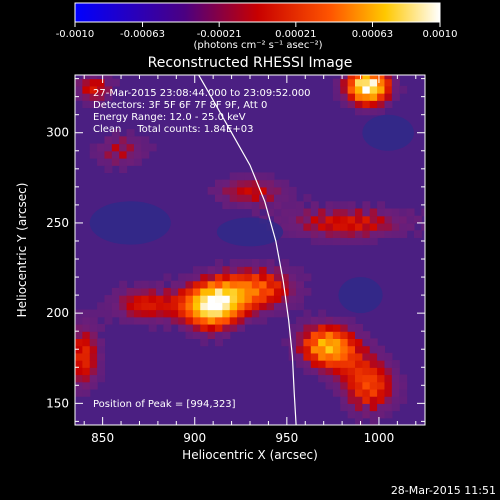 The width and height of the screenshot is (500, 500). What do you see at coordinates (180, 105) in the screenshot?
I see `info-line-detectors: Detectors: 3F 5F 6F 7F 8F 9F, Att 0` at bounding box center [180, 105].